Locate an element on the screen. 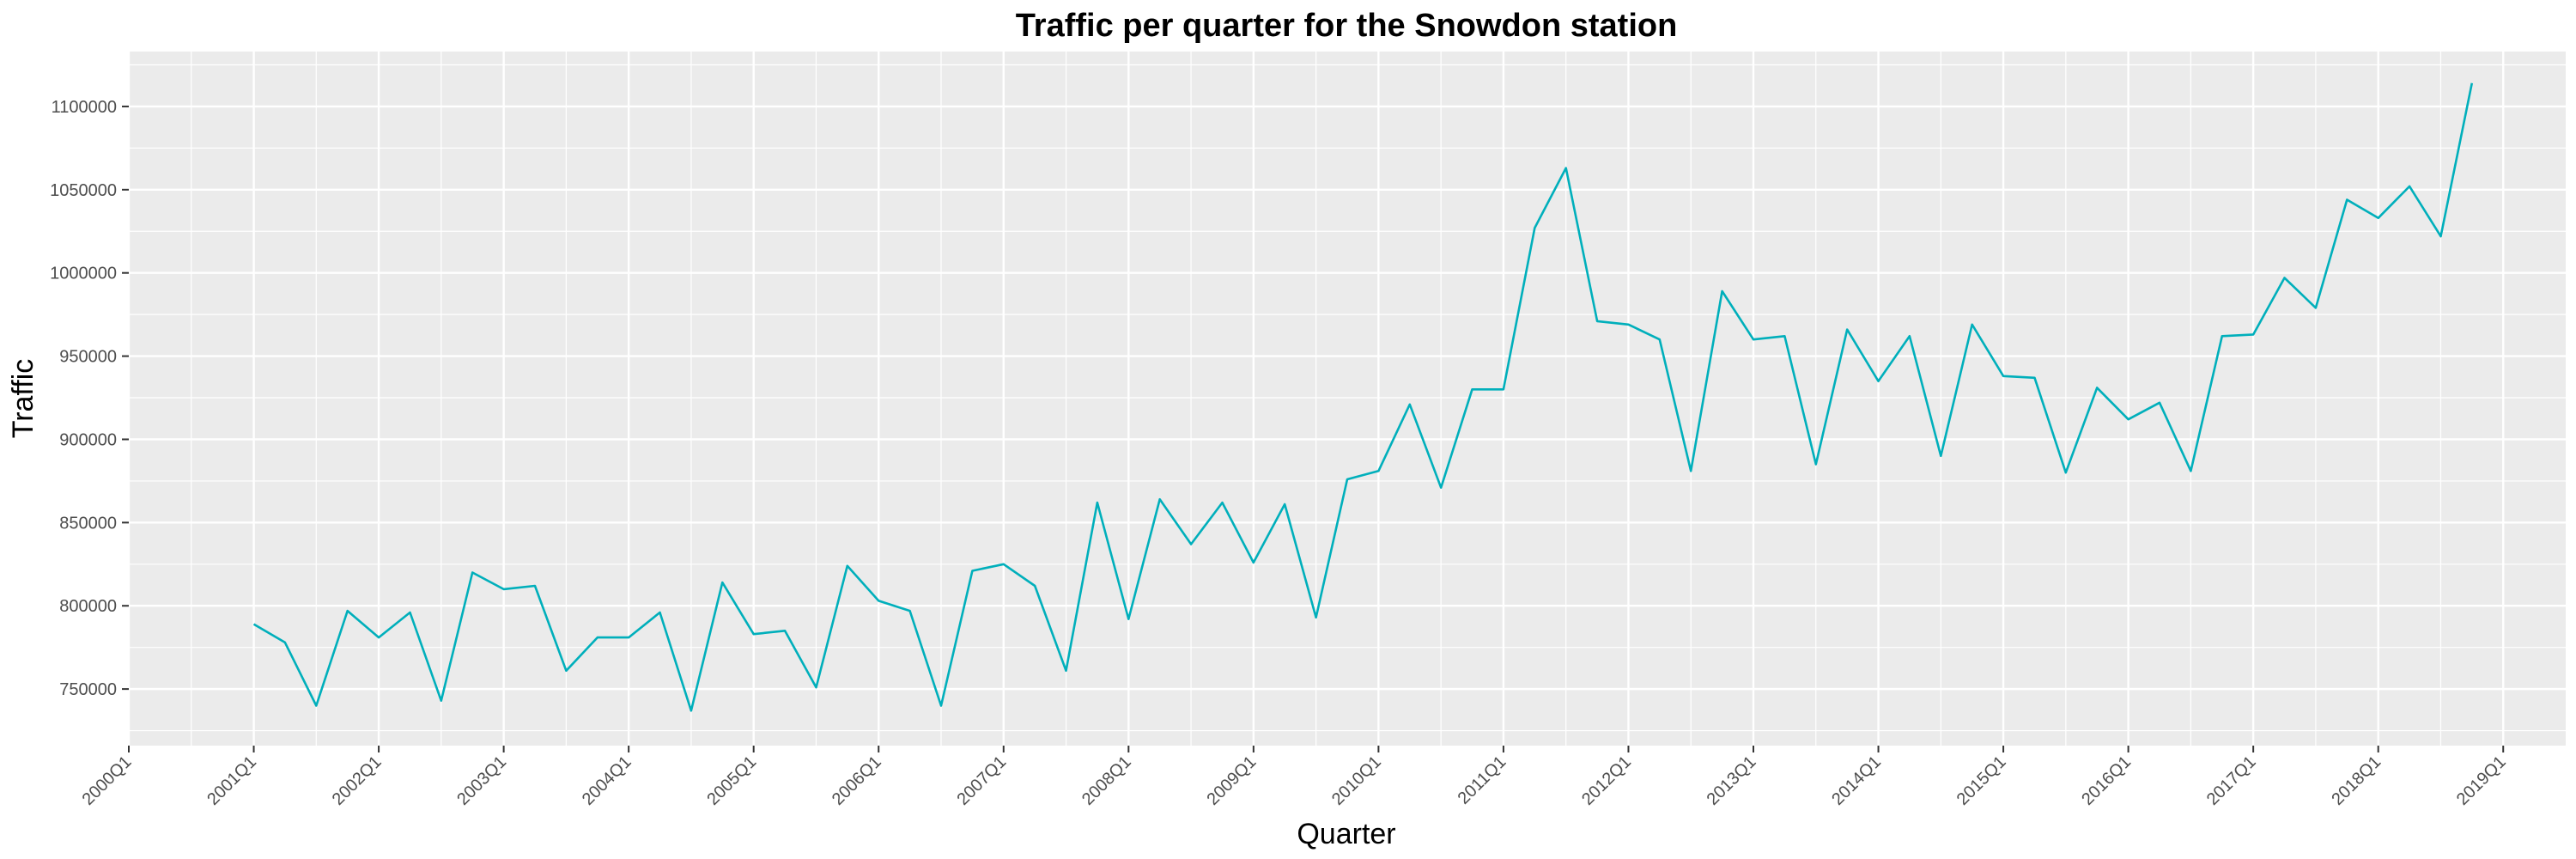 The image size is (2576, 859). x-tick-label: 2009Q1 is located at coordinates (1232, 781).